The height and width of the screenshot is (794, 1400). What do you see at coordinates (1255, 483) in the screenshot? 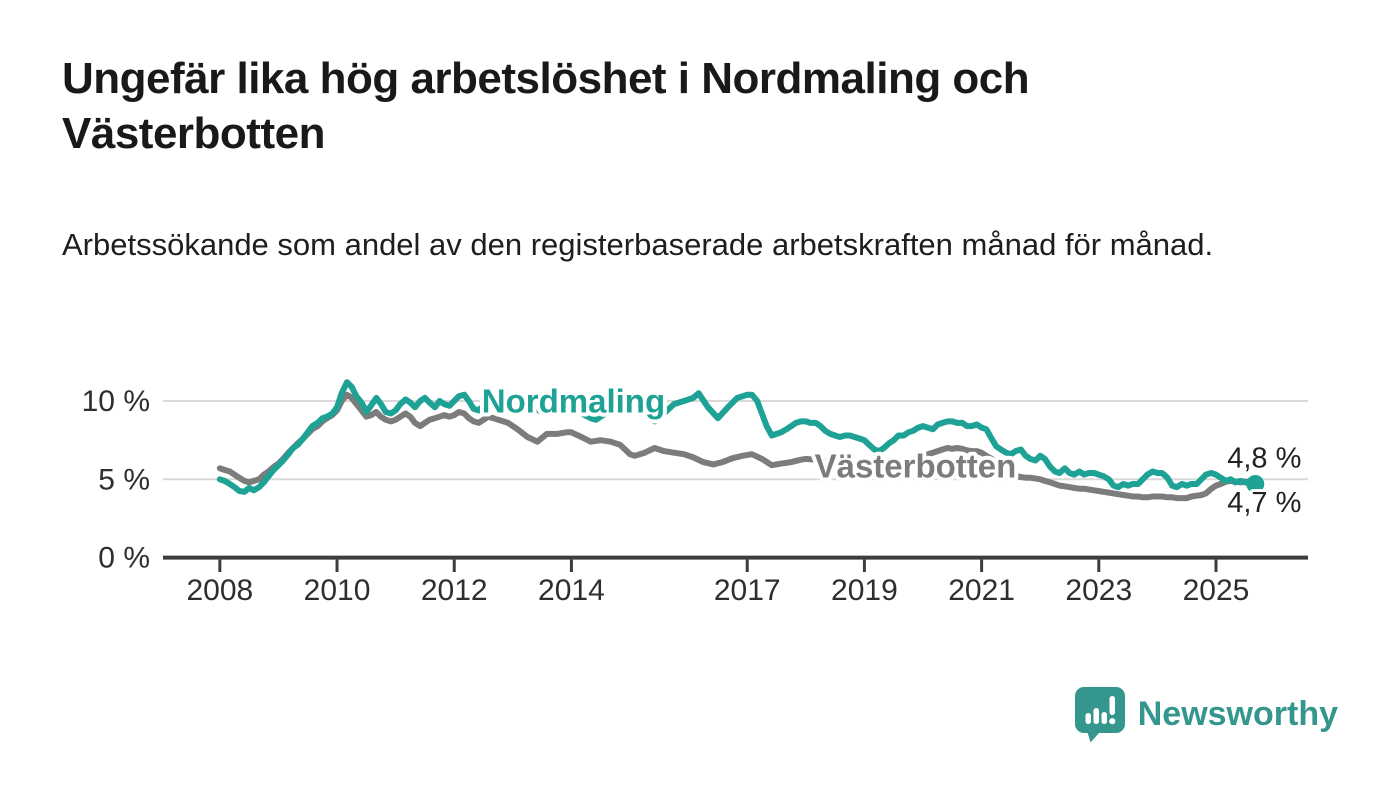
I see `series-end-dot-nordmaling` at bounding box center [1255, 483].